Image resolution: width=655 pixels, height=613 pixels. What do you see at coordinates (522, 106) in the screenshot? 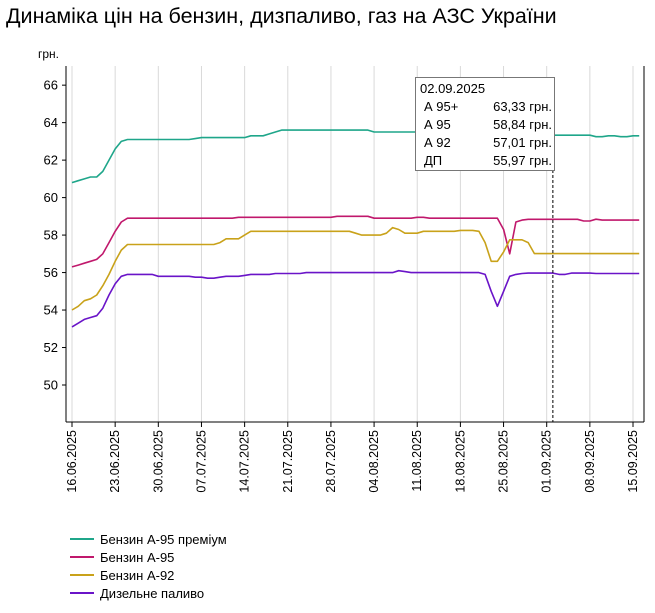
I see `tooltip-row-value: 63,33 грн.` at bounding box center [522, 106].